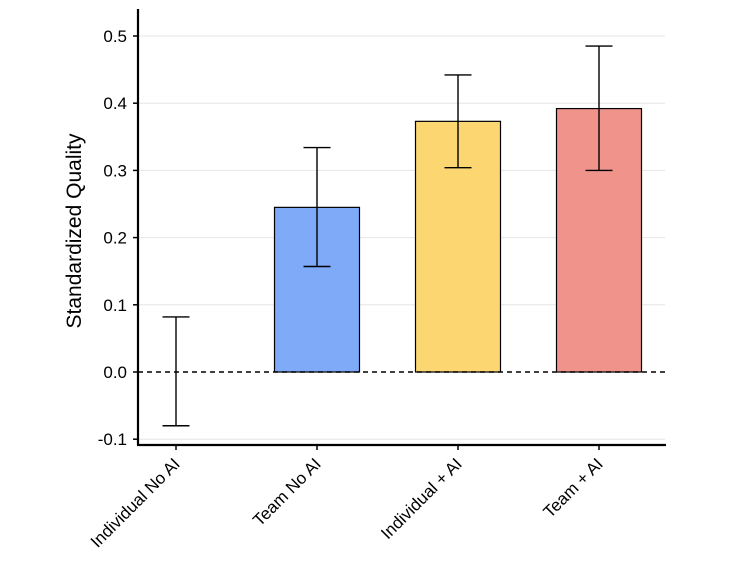  I want to click on x-tick-label: Team + AI, so click(573, 487).